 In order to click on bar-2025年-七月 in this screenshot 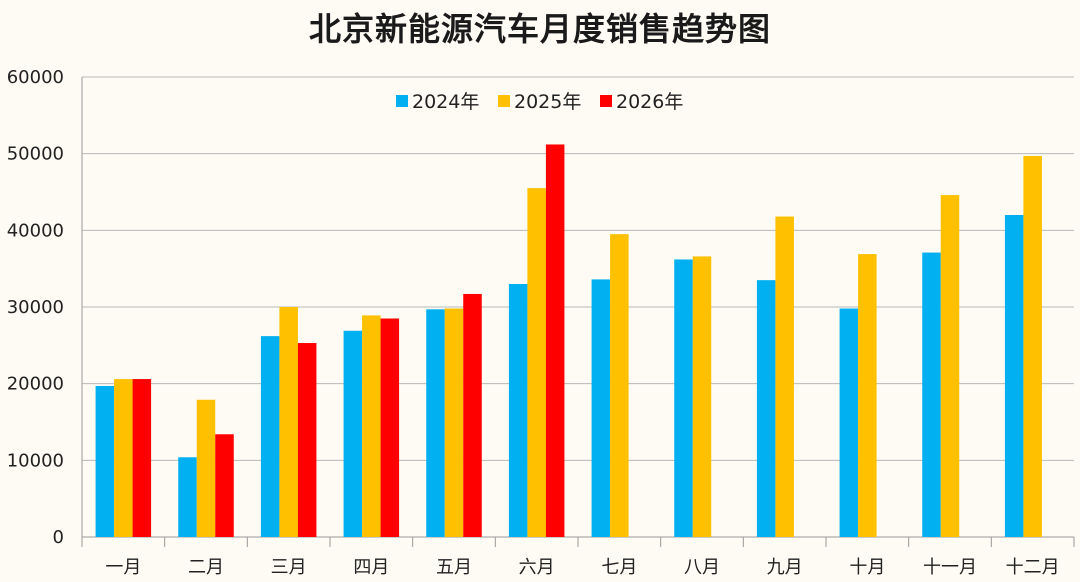, I will do `click(619, 385)`.